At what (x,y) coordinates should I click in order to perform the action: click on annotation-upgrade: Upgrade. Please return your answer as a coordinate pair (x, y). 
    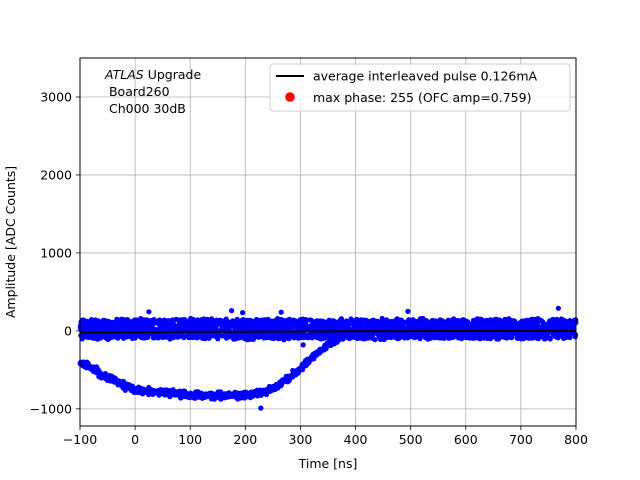
    Looking at the image, I should click on (173, 74).